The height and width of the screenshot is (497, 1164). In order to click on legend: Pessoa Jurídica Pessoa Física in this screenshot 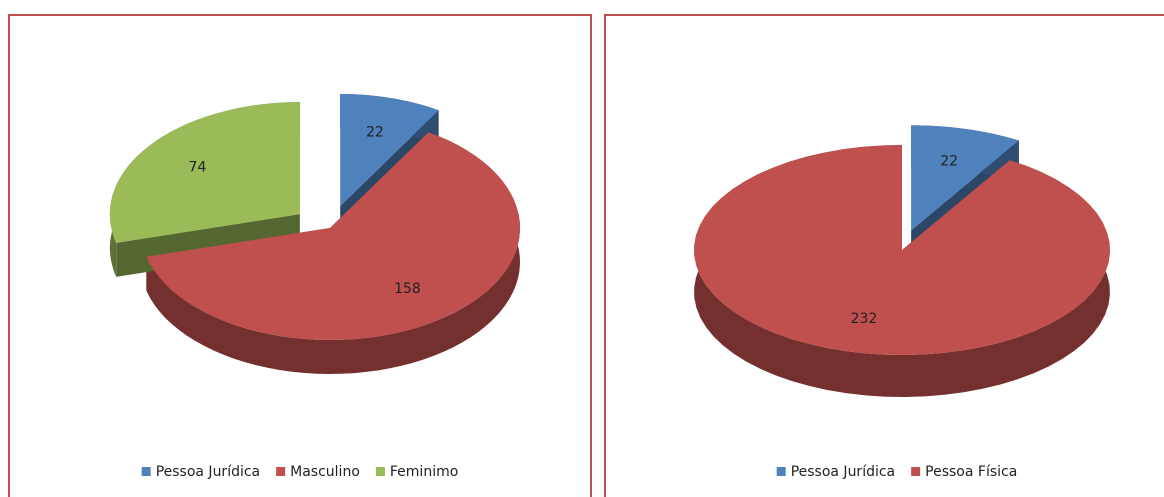, I will do `click(896, 472)`.